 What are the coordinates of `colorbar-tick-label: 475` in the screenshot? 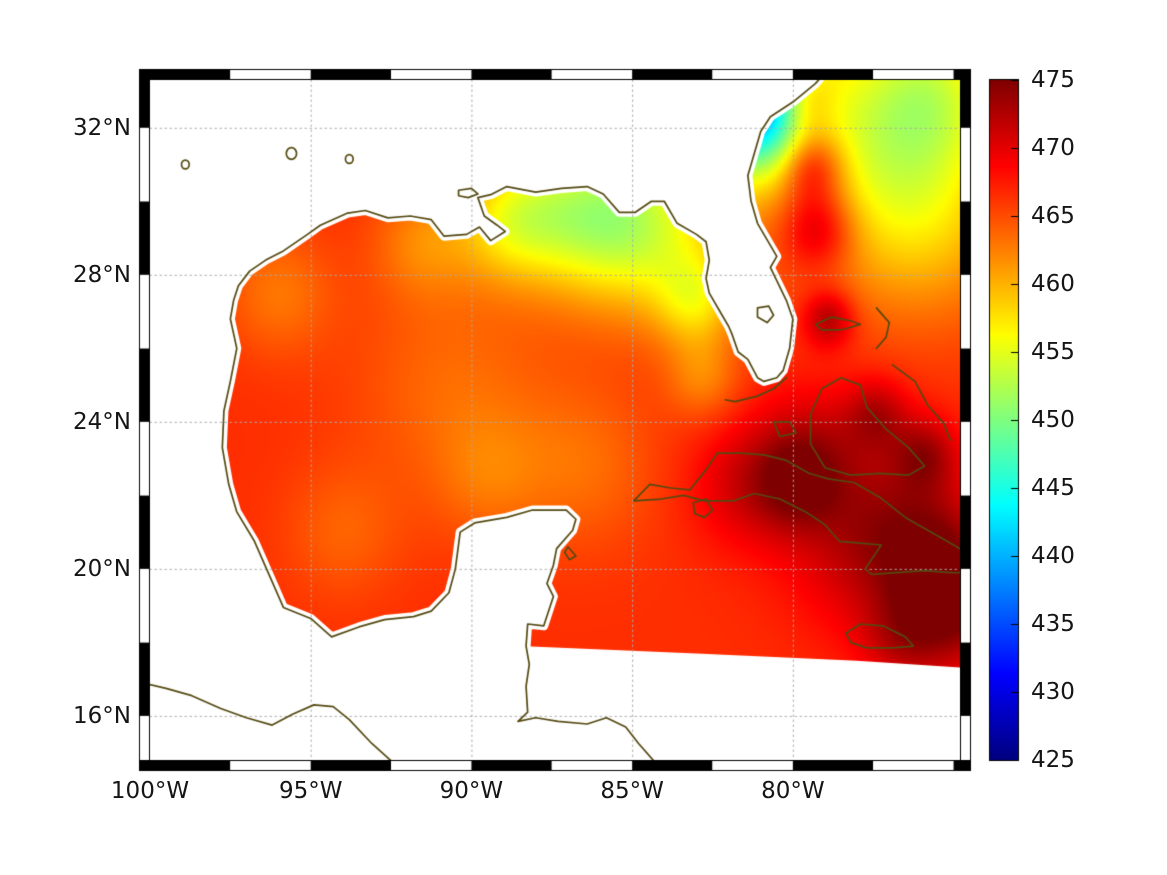 It's located at (1053, 80).